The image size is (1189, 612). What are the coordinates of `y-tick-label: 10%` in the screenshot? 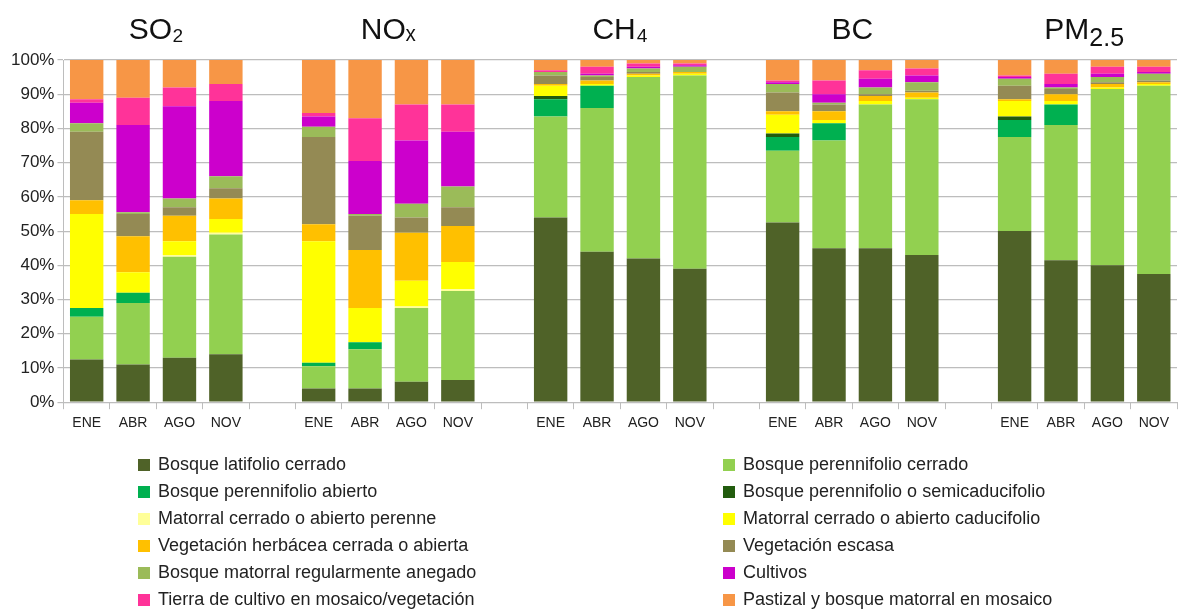 It's located at (37, 367).